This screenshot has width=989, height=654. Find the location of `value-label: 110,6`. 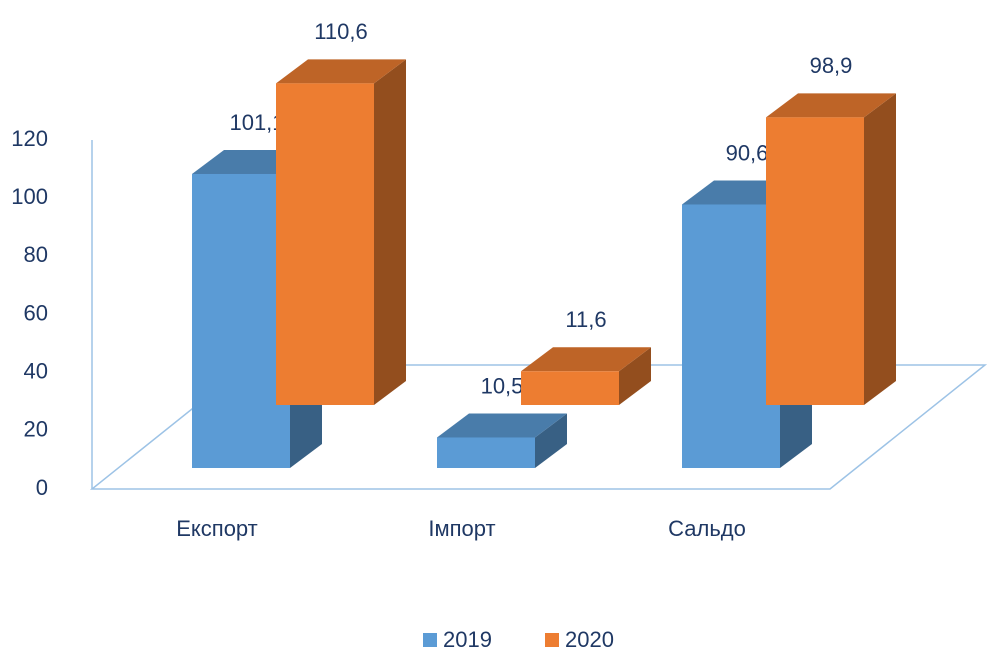

value-label: 110,6 is located at coordinates (340, 31).